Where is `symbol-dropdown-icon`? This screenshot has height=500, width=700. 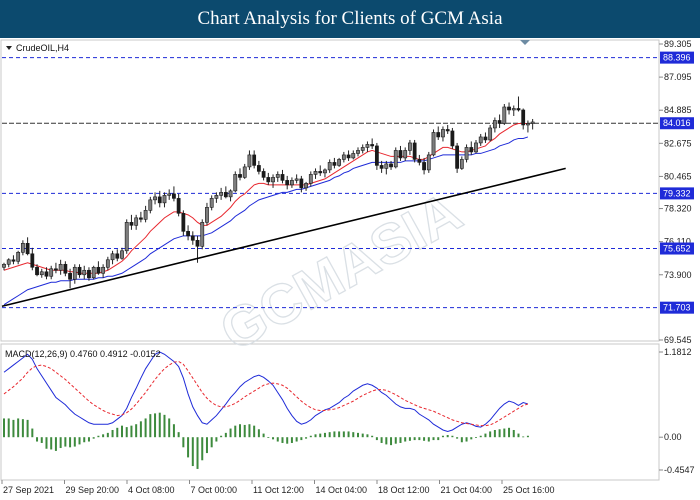 symbol-dropdown-icon is located at coordinates (9, 48).